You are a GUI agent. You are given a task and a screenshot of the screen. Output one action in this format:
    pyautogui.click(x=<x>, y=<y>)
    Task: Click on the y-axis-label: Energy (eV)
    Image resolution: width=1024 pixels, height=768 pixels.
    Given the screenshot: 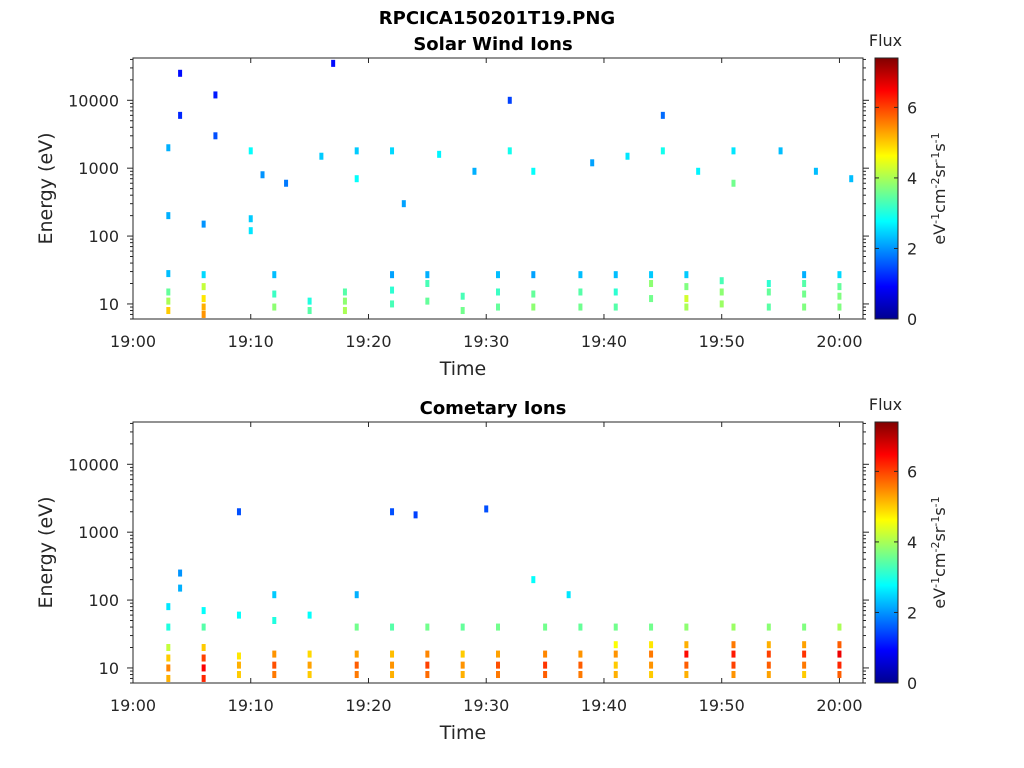 What is the action you would take?
    pyautogui.click(x=46, y=188)
    